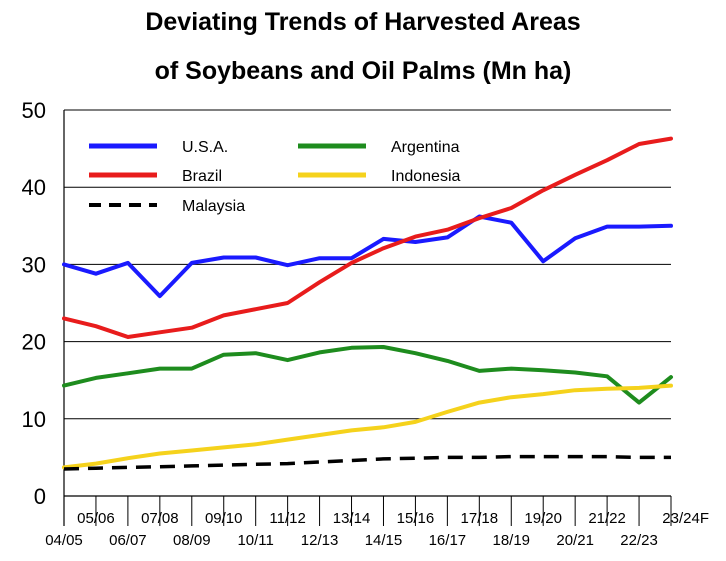 This screenshot has height=561, width=726. What do you see at coordinates (367, 426) in the screenshot?
I see `series-line-indonesia` at bounding box center [367, 426].